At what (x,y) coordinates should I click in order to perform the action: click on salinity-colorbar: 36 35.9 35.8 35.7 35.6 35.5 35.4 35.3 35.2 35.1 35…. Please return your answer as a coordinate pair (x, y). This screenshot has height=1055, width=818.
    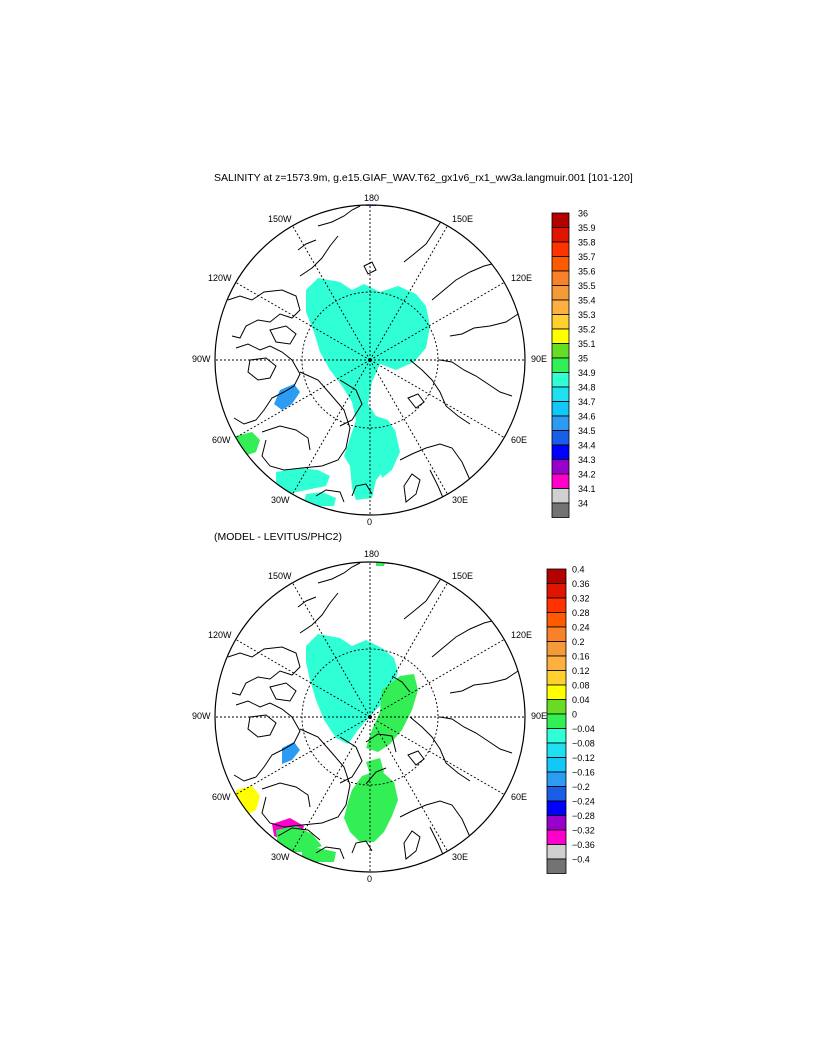
    Looking at the image, I should click on (573, 363).